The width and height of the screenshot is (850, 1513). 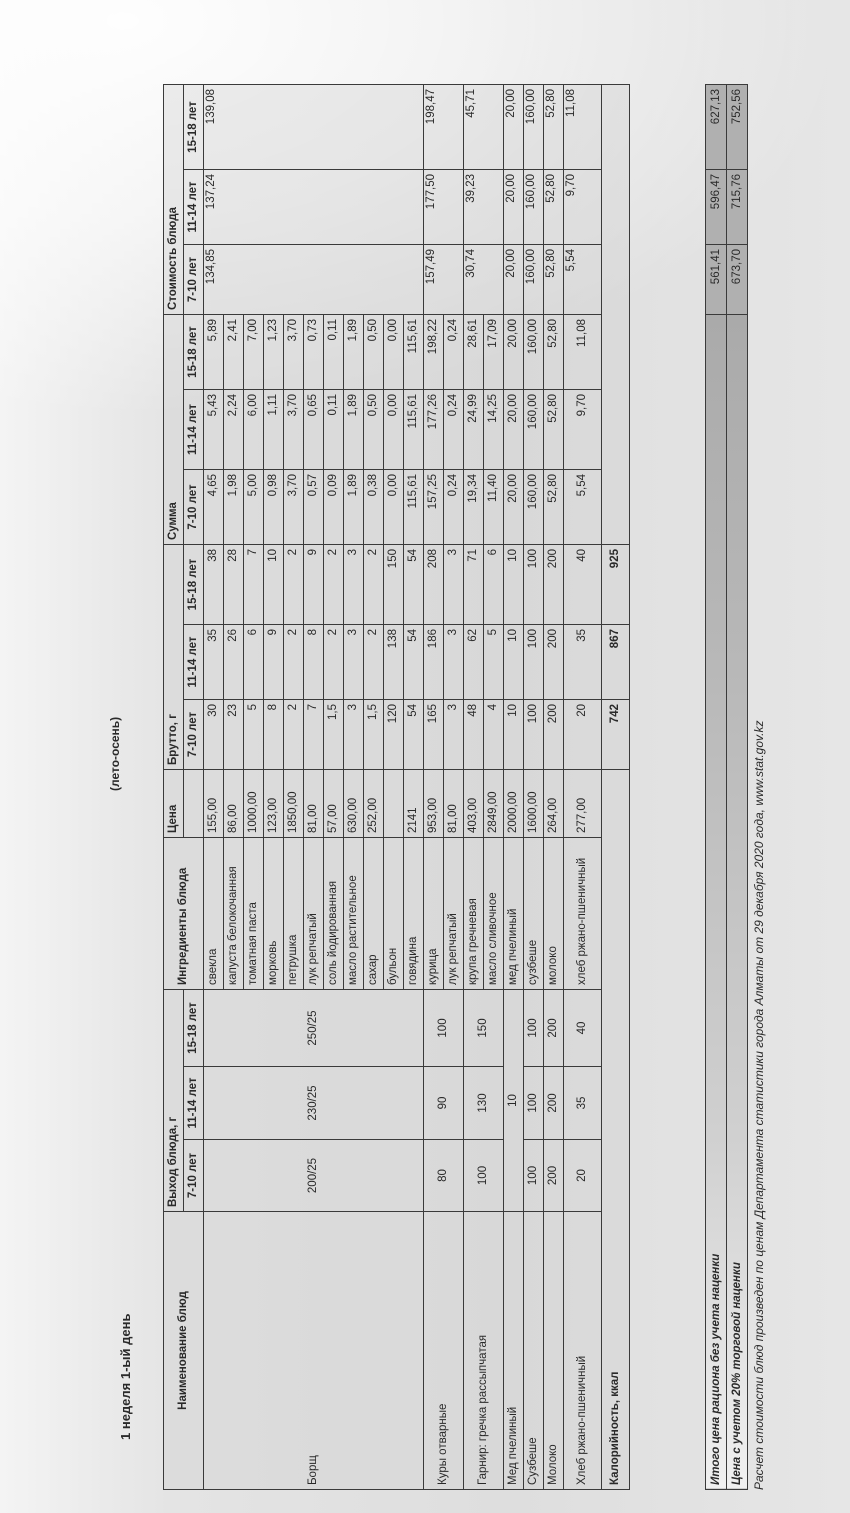 I want to click on totals-value: 561,41, so click(x=716, y=279).